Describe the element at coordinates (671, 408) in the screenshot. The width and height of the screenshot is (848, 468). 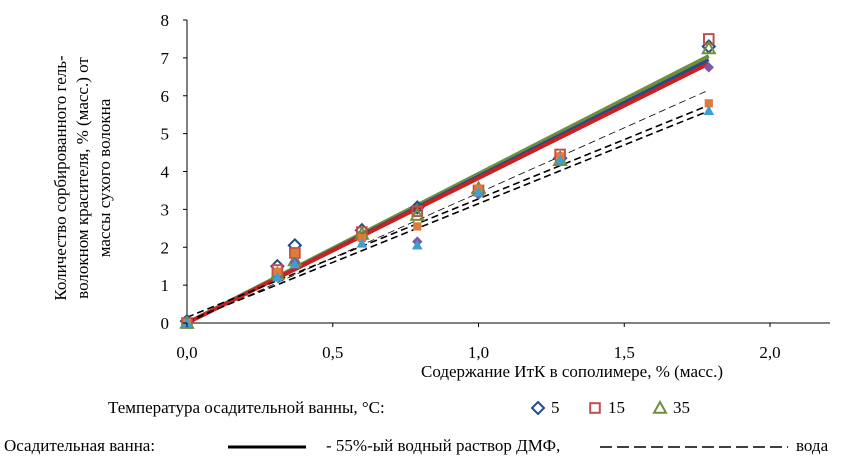
I see `legend-item-35: 35` at that location.